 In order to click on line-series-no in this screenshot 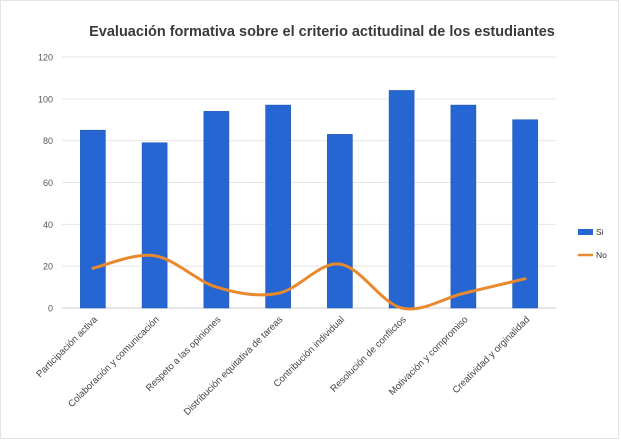, I will do `click(309, 282)`.